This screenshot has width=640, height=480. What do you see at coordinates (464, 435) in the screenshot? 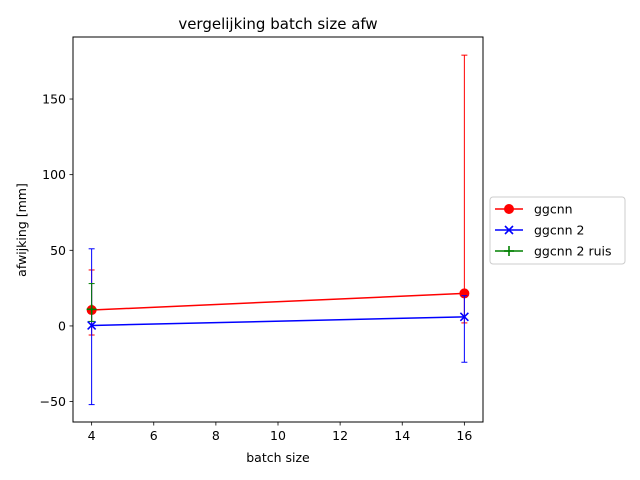
I see `x-tick-label: 16` at bounding box center [464, 435].